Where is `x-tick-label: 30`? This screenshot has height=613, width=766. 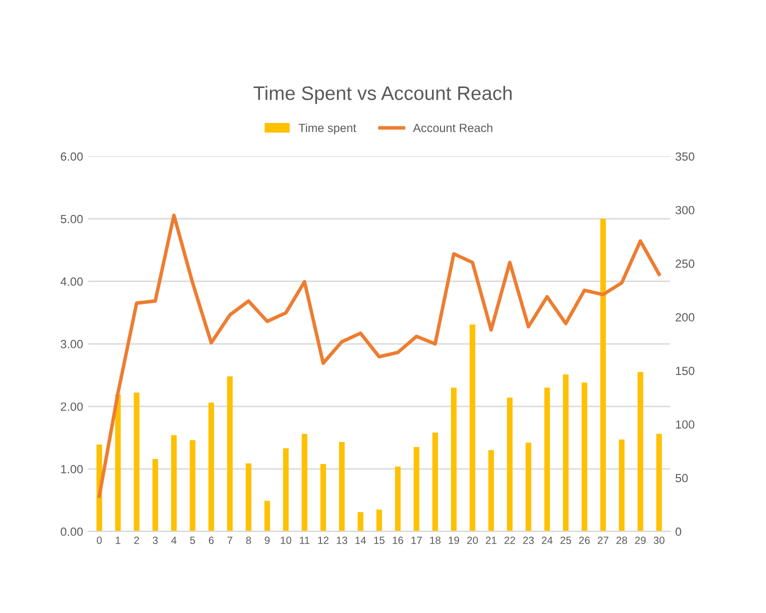
x-tick-label: 30 is located at coordinates (659, 540).